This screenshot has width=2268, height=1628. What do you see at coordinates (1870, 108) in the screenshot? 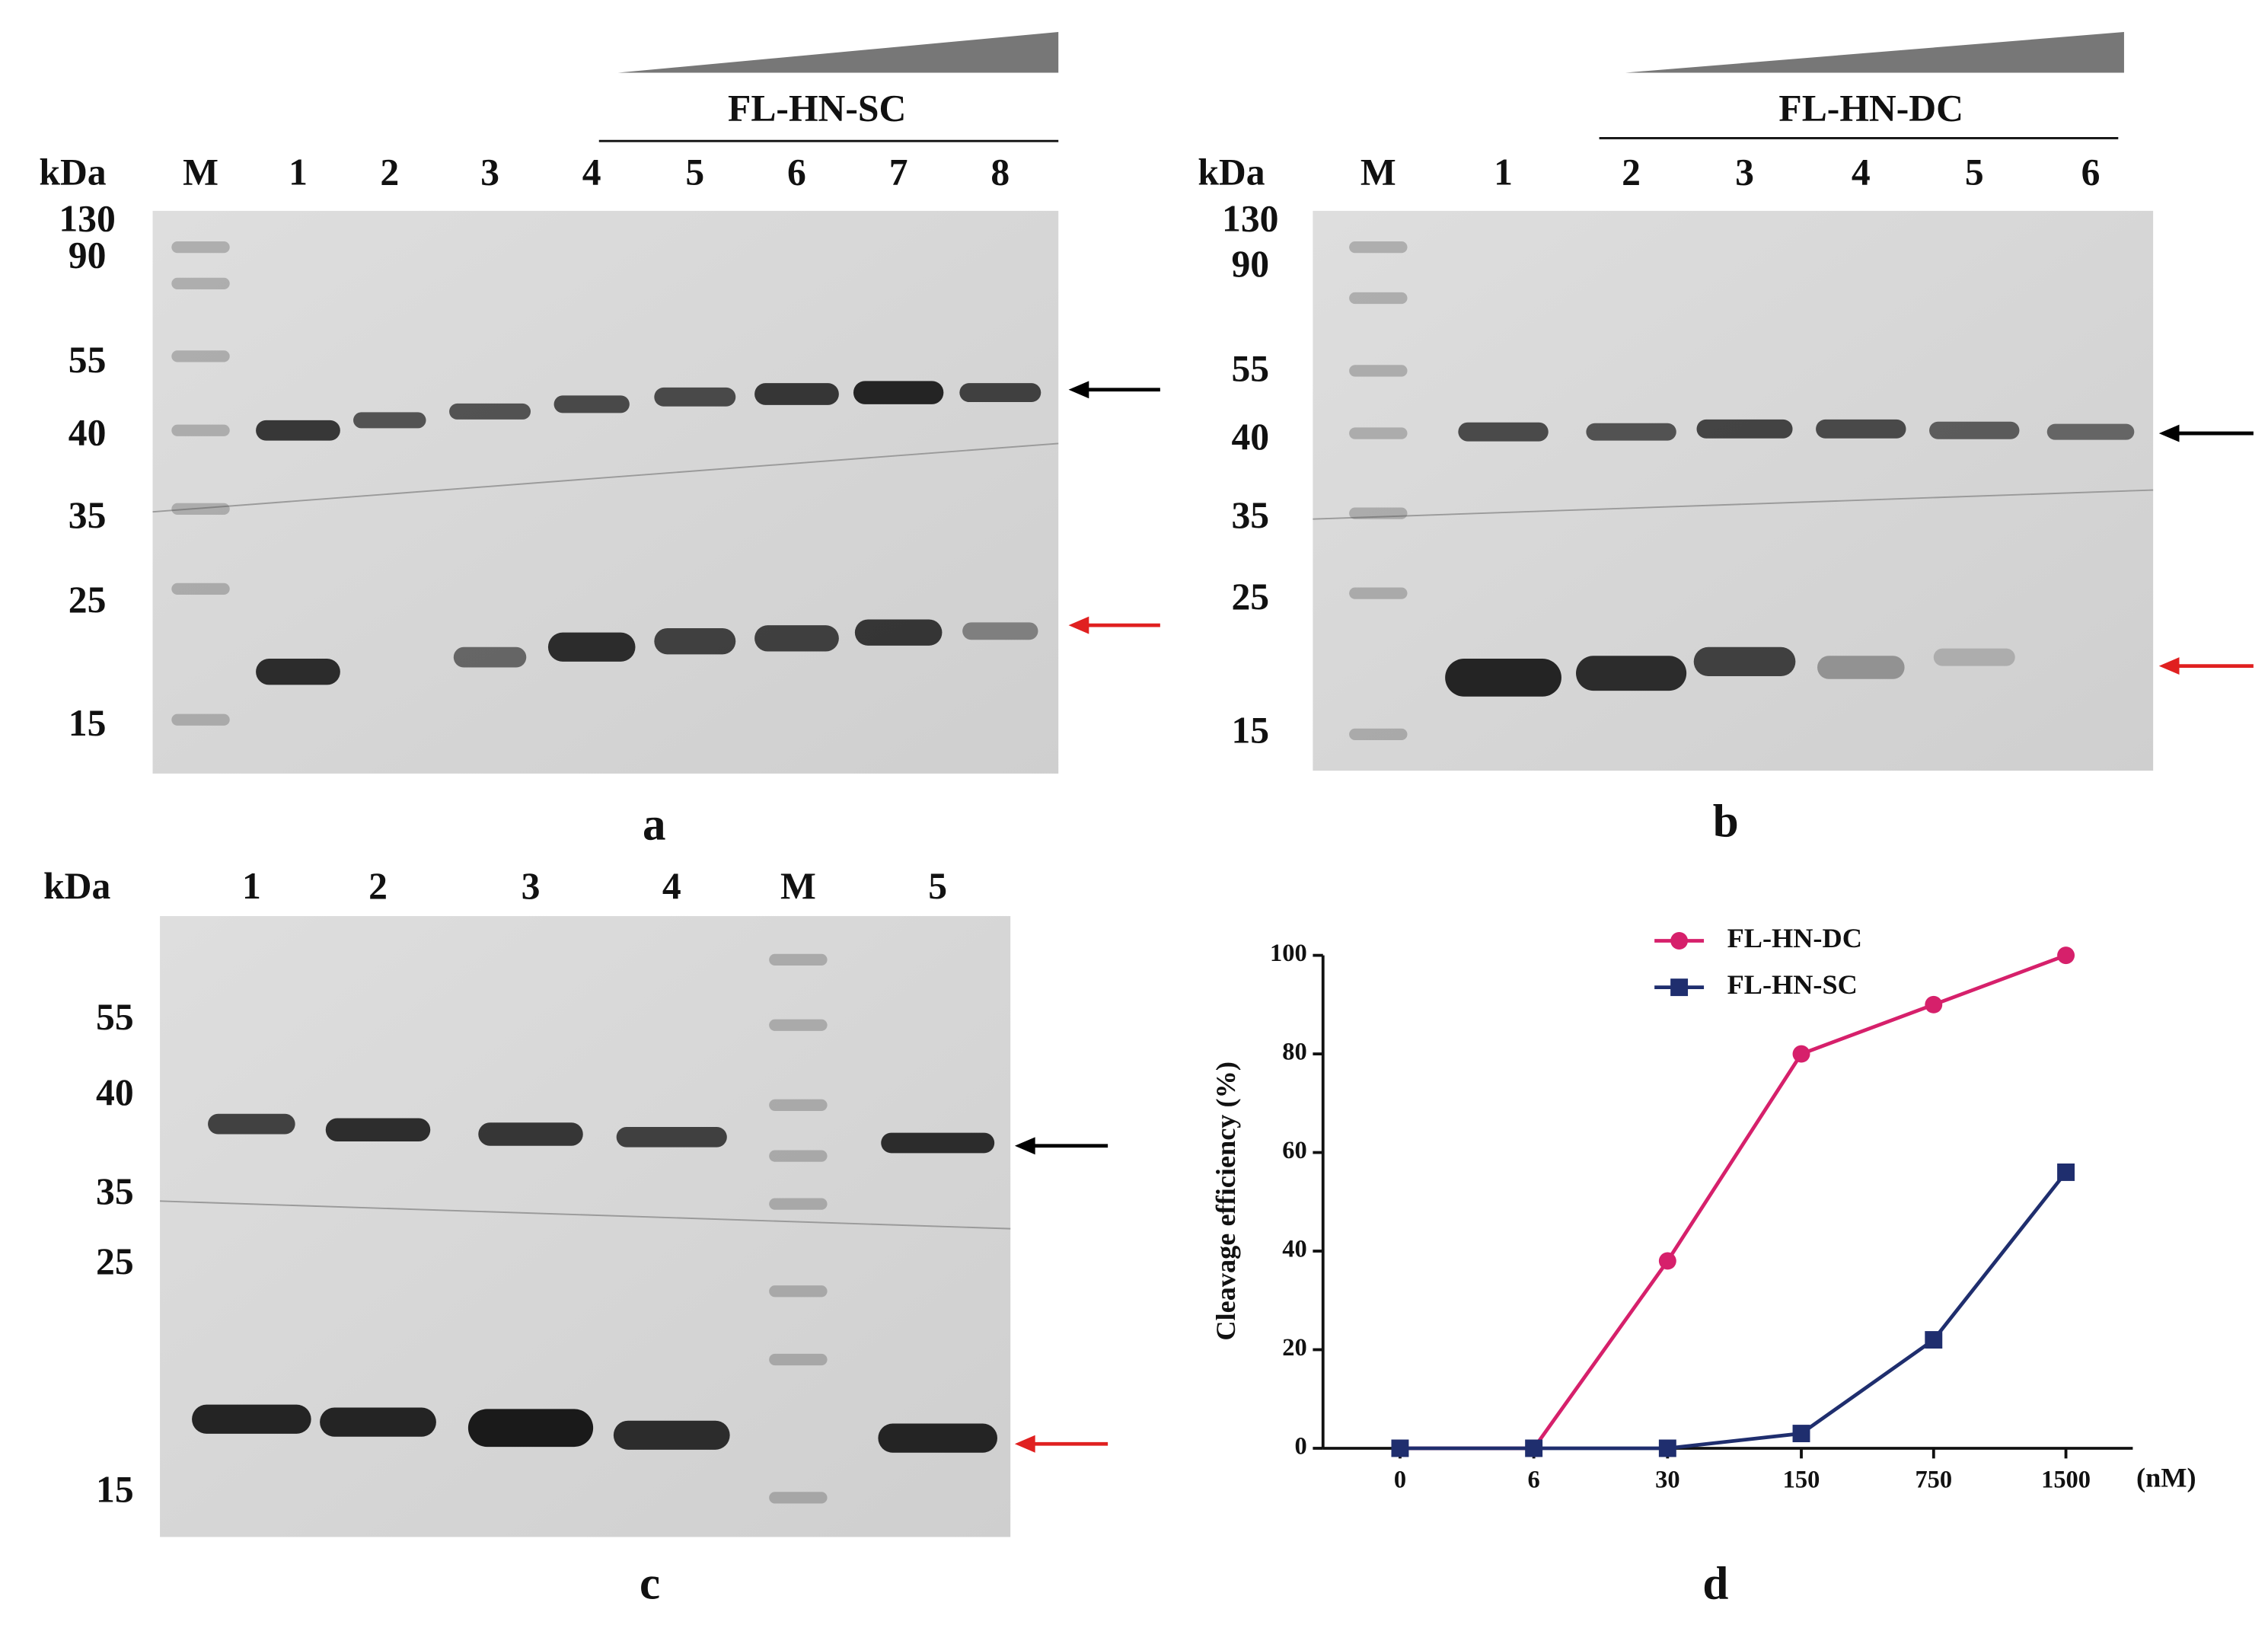
I see `sample-header: FL-HN-DC` at bounding box center [1870, 108].